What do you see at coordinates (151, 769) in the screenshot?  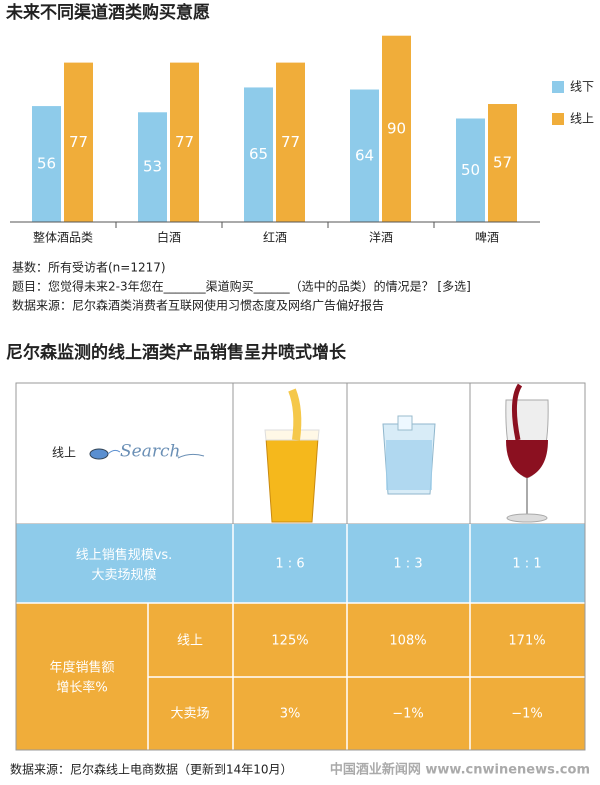 I see `footer-source: 数据来源：尼尔森线上电商数据（更新到14年10月）` at bounding box center [151, 769].